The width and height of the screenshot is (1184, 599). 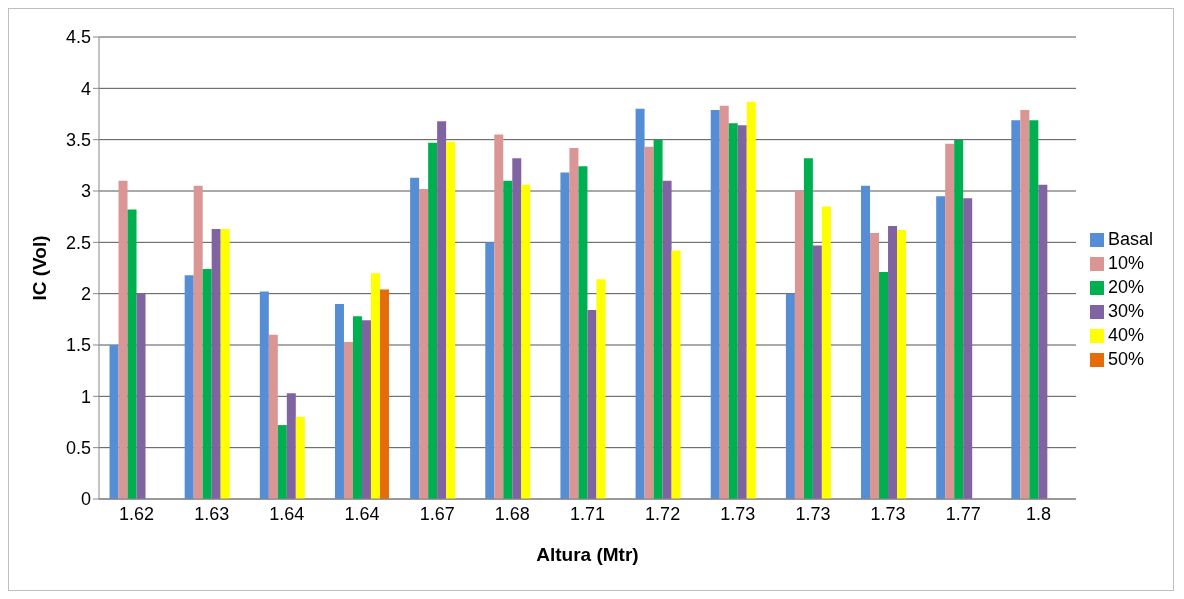 What do you see at coordinates (587, 513) in the screenshot?
I see `x-tick-label: 1.71` at bounding box center [587, 513].